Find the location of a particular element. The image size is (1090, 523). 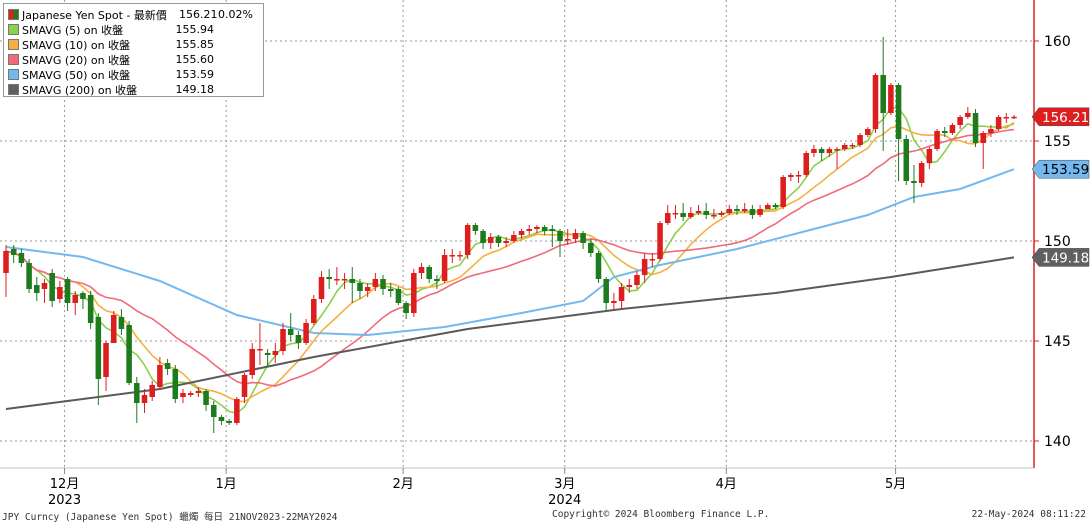

x-tick-label: 2月 is located at coordinates (402, 484).